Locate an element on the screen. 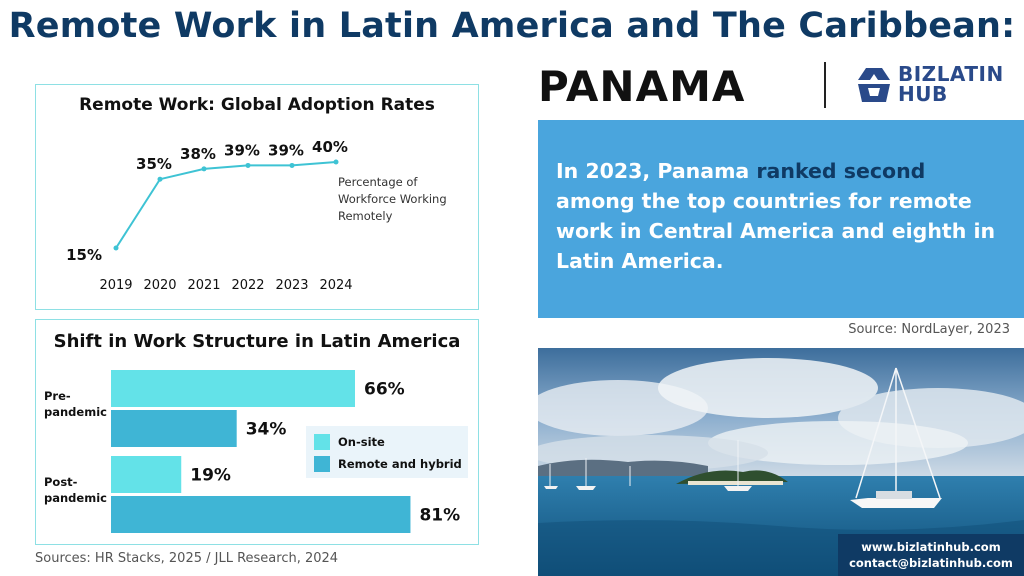 This screenshot has width=1024, height=576. x-tick-label: 2021 is located at coordinates (203, 285).